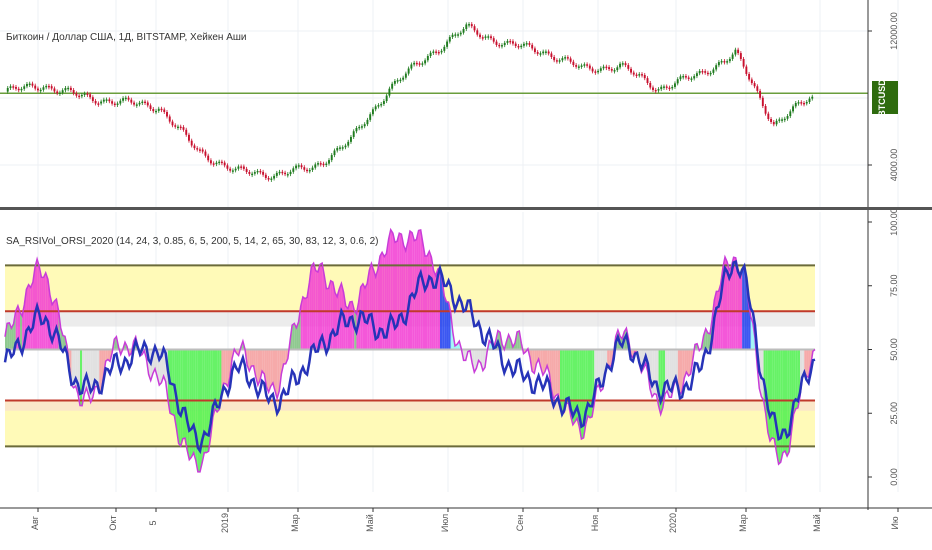  I want to click on price-tick-label-0: 12000.00, so click(894, 31).